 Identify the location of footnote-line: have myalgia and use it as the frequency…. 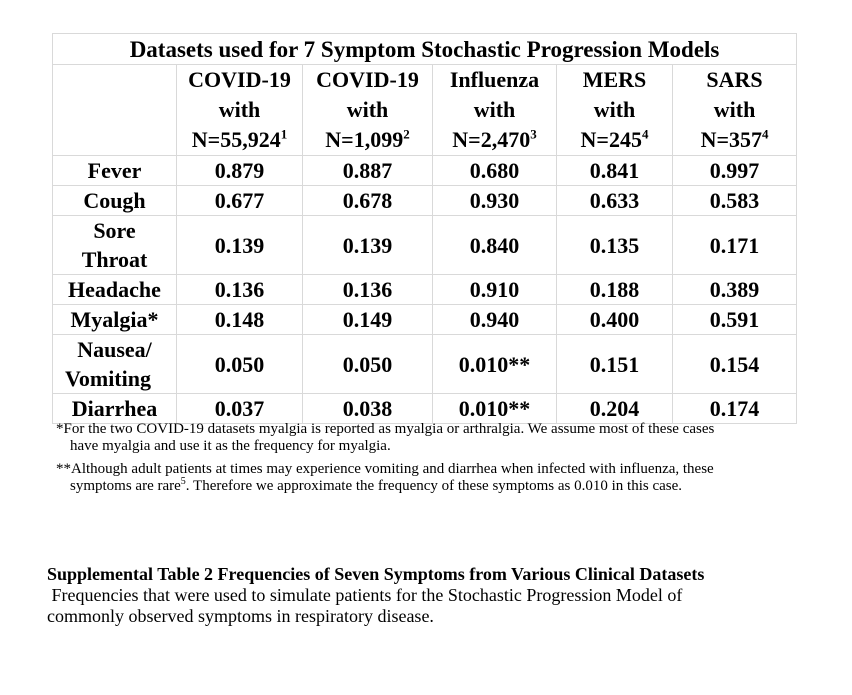
(230, 446).